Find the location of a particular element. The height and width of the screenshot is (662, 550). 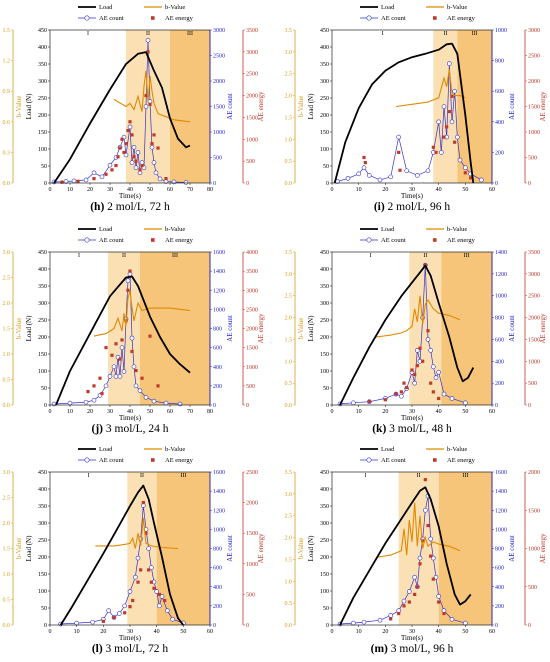

panel-caption: (i) 2 mol/L, 96 h is located at coordinates (412, 207).